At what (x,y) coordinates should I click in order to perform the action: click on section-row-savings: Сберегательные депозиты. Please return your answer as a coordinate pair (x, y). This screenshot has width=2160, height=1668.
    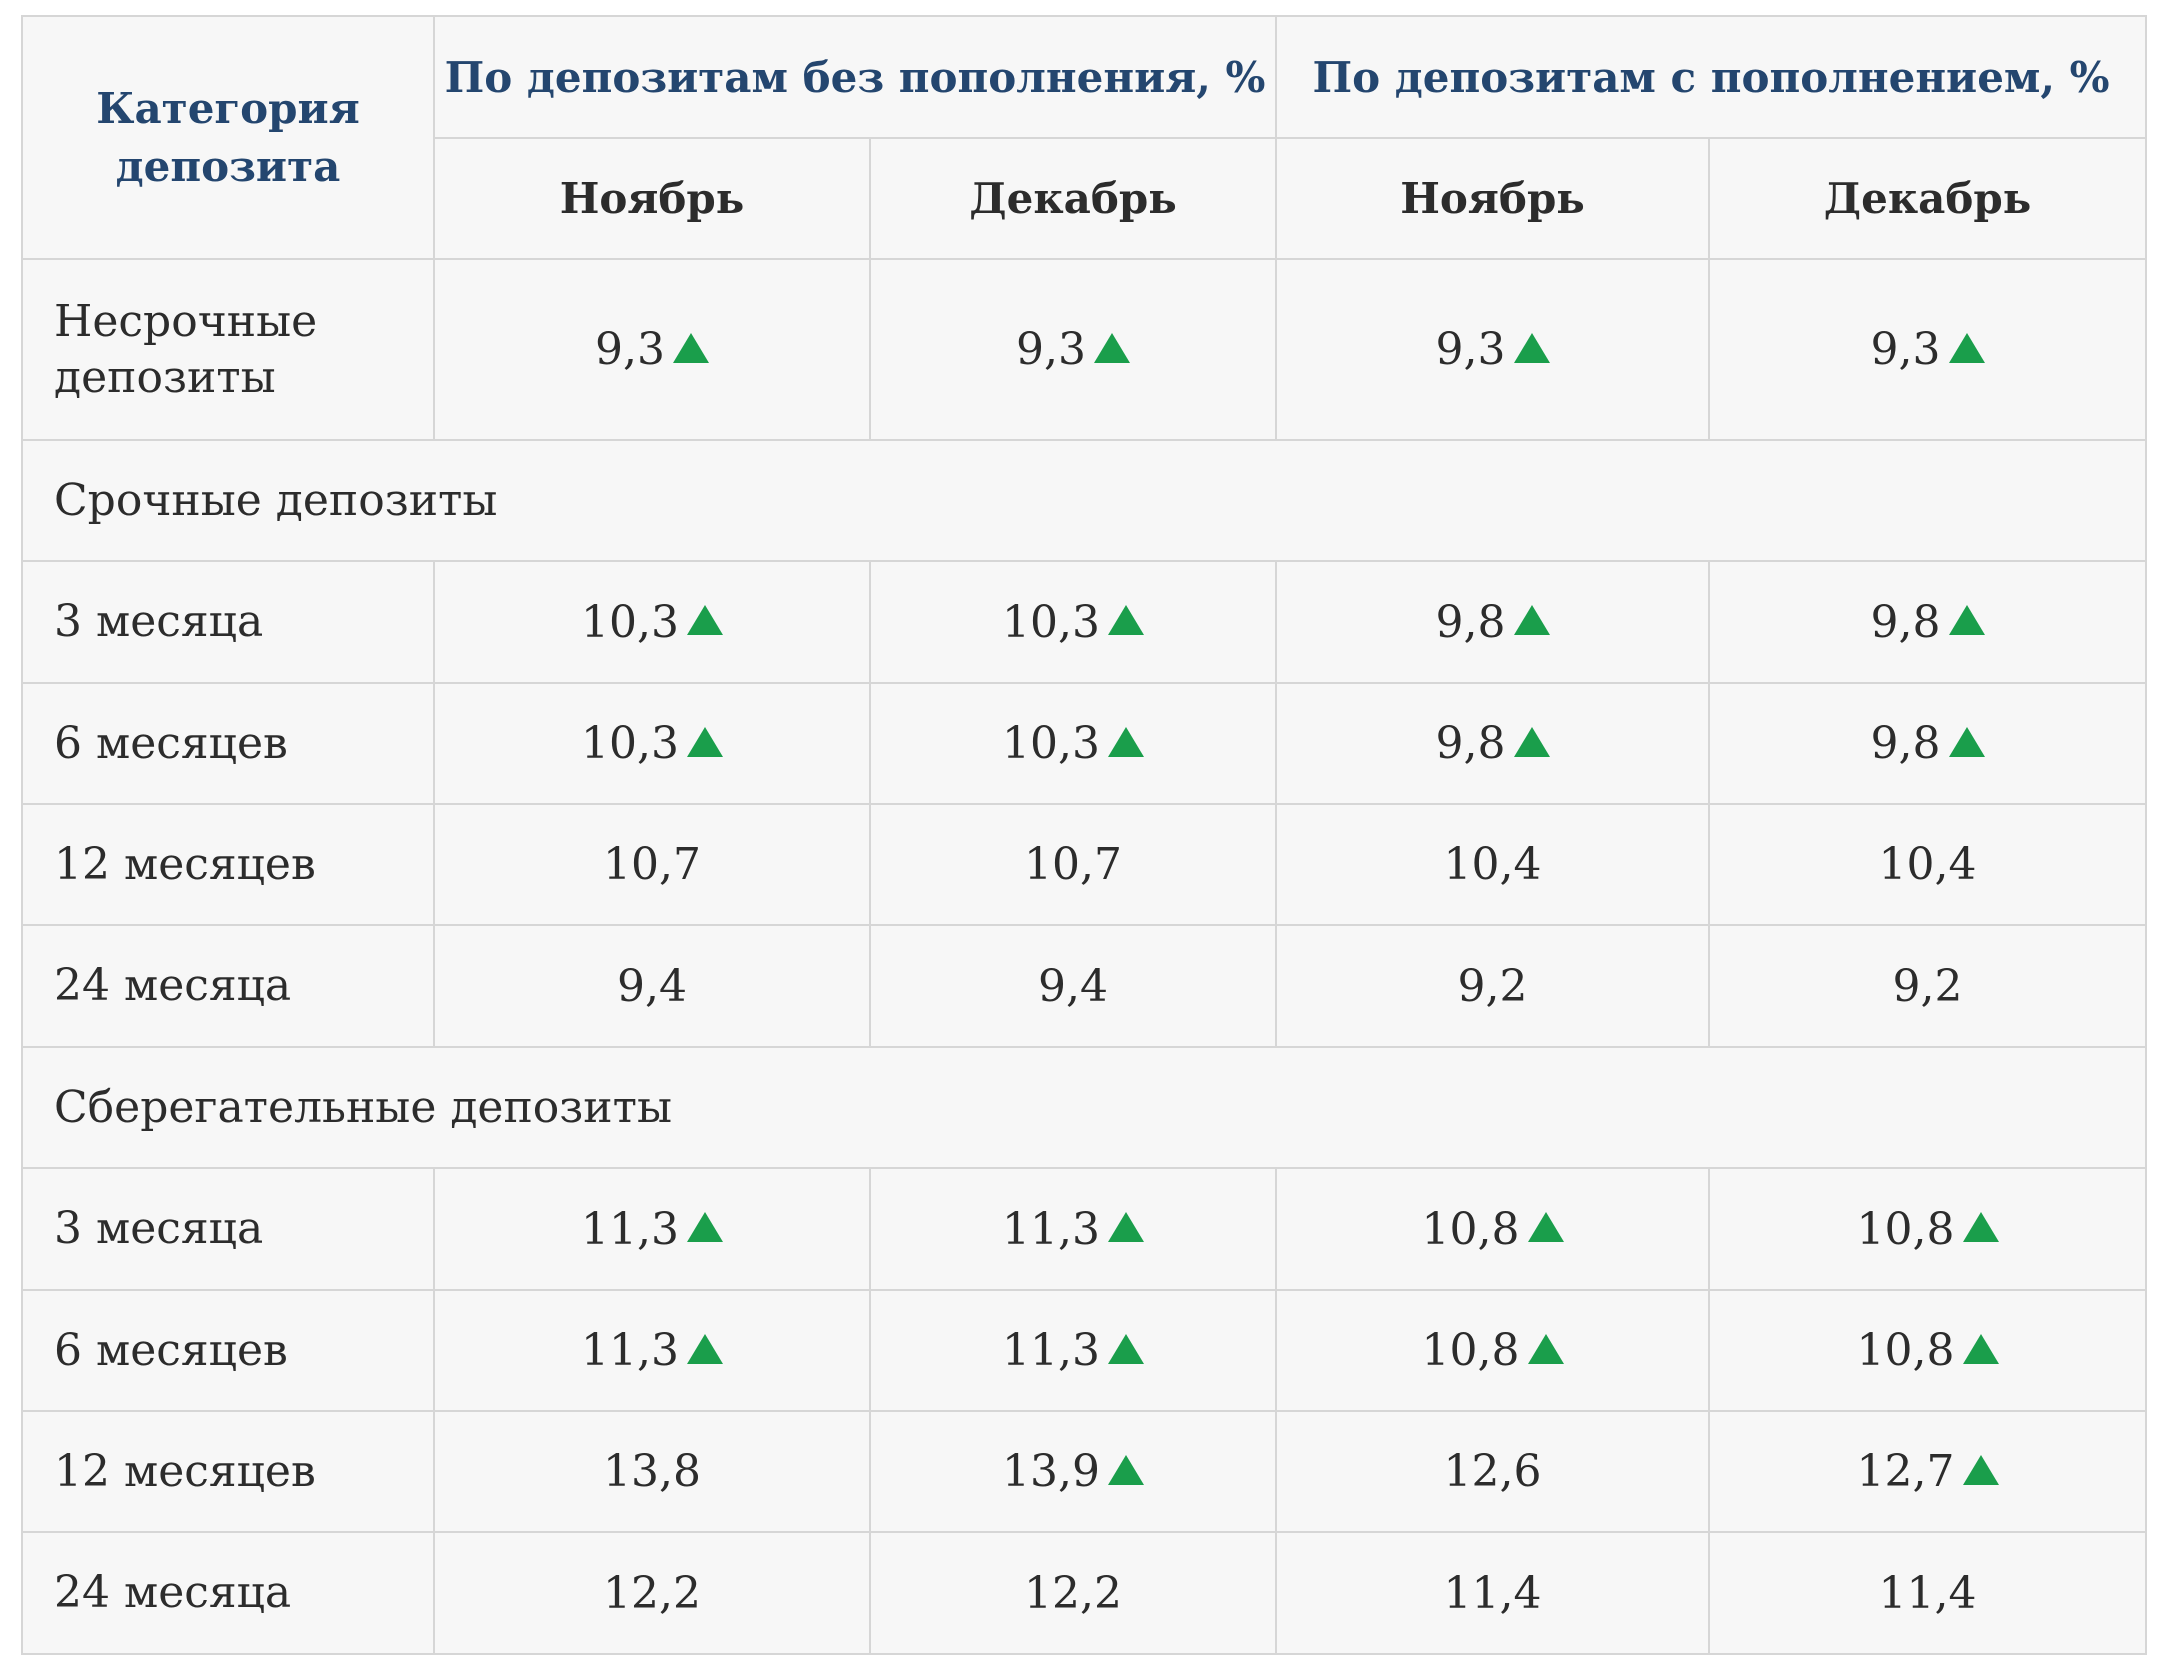
    Looking at the image, I should click on (1084, 1107).